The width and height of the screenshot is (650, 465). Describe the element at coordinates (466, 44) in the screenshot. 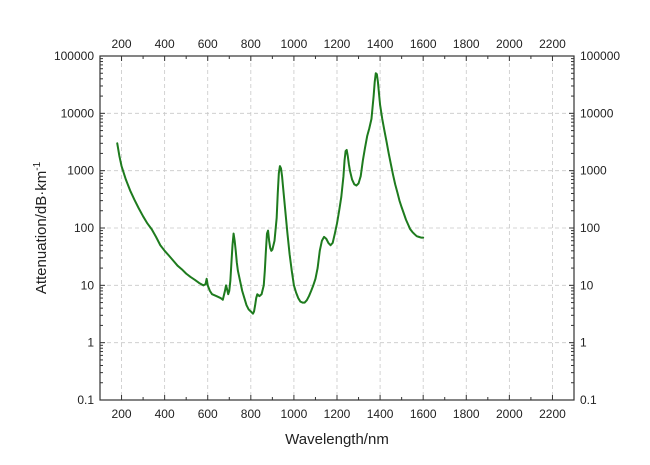

I see `x-tick-label-top: 1800` at that location.